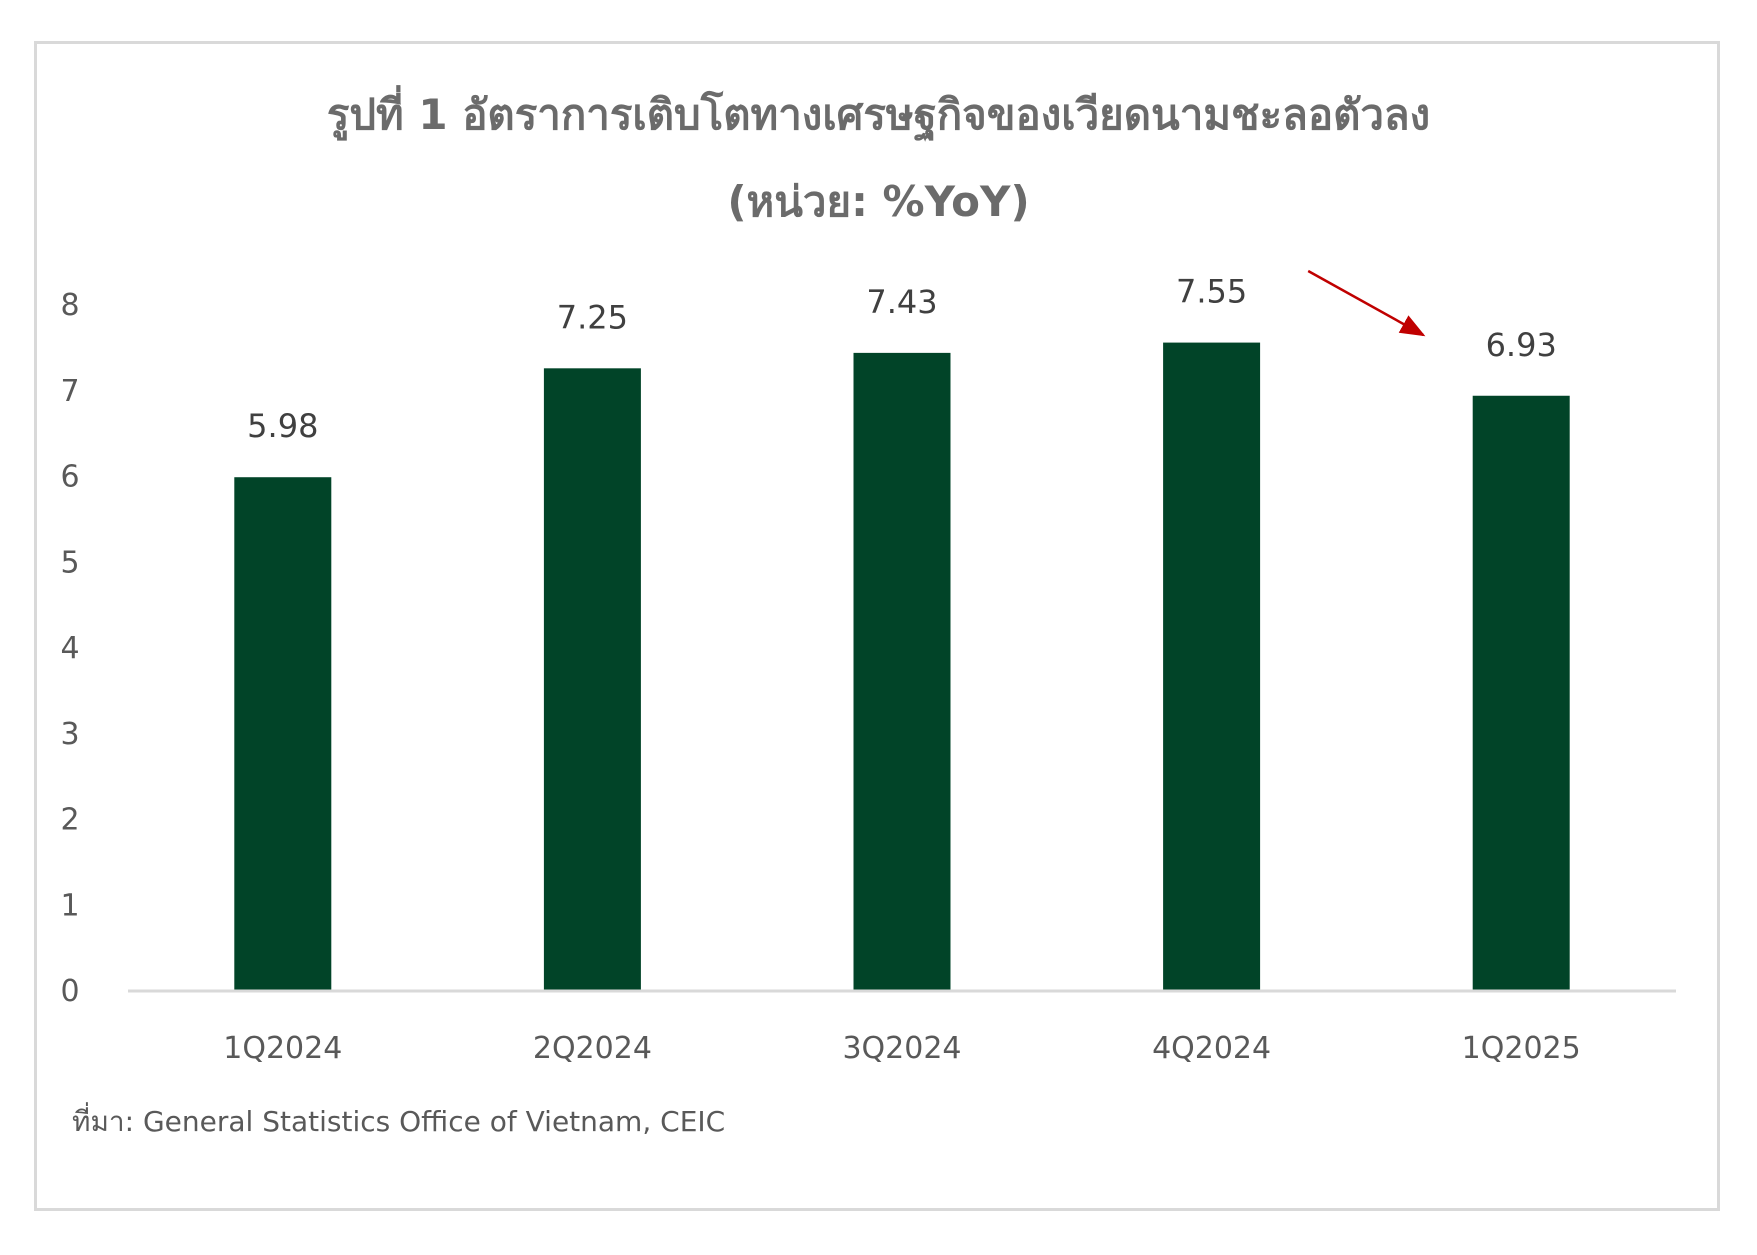  Describe the element at coordinates (1211, 292) in the screenshot. I see `data-label-4Q2024: 7.55` at that location.